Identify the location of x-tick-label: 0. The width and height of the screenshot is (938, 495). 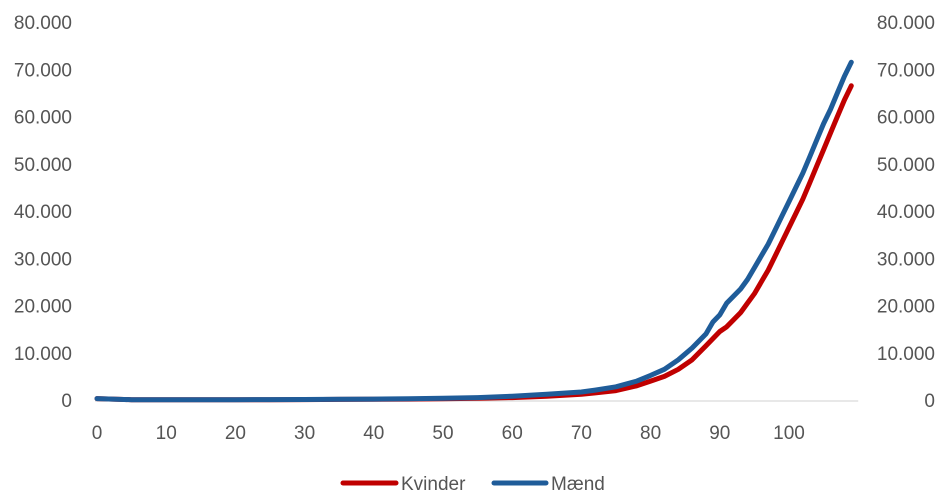
(97, 433).